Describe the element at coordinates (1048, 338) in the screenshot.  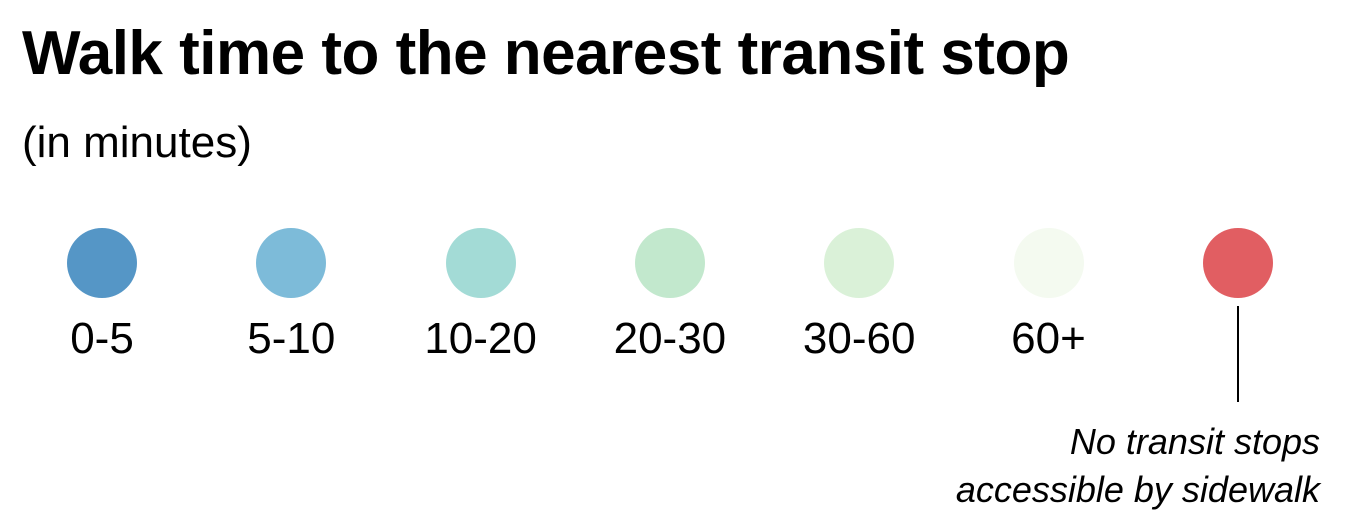
I see `legend-label-6: 60+` at that location.